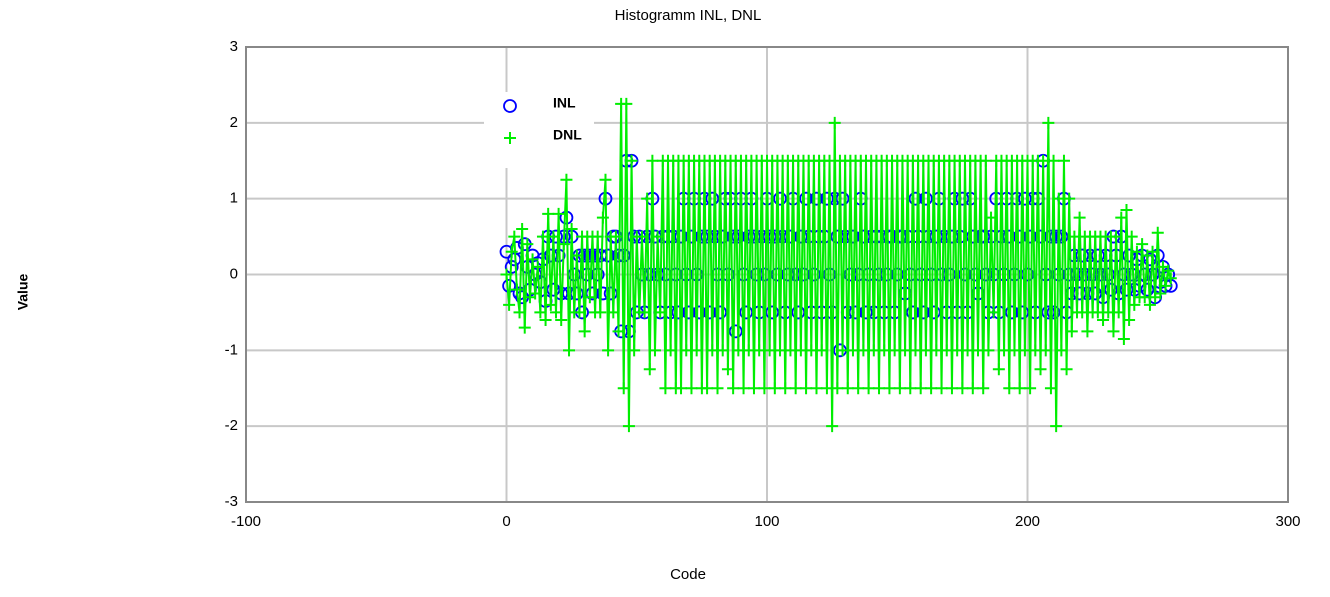  Describe the element at coordinates (1287, 521) in the screenshot. I see `x-tick-label: 300` at that location.